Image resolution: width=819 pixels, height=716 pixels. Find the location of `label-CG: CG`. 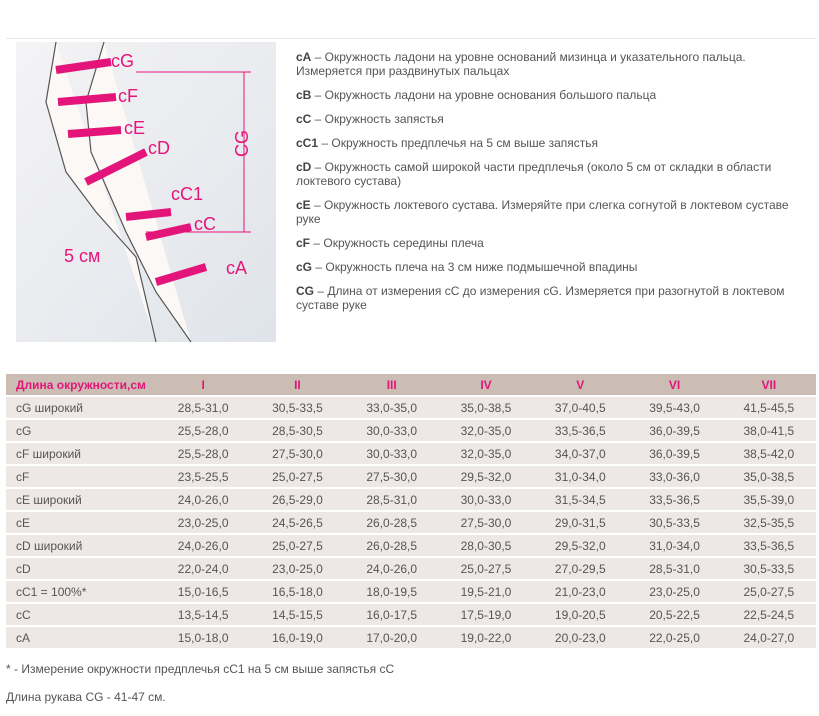

label-CG: CG is located at coordinates (242, 143).